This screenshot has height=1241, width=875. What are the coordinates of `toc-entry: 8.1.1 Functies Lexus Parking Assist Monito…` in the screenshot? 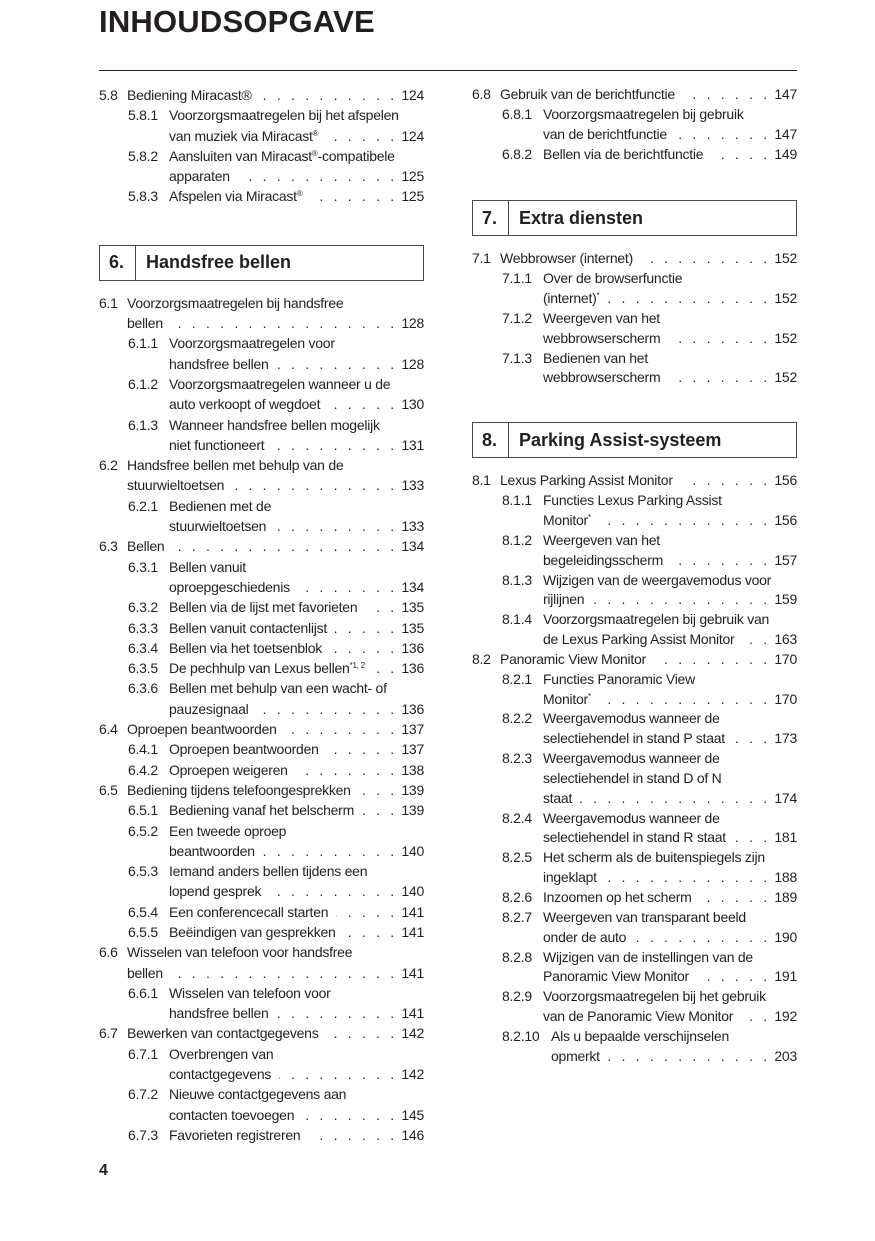 It's located at (634, 511).